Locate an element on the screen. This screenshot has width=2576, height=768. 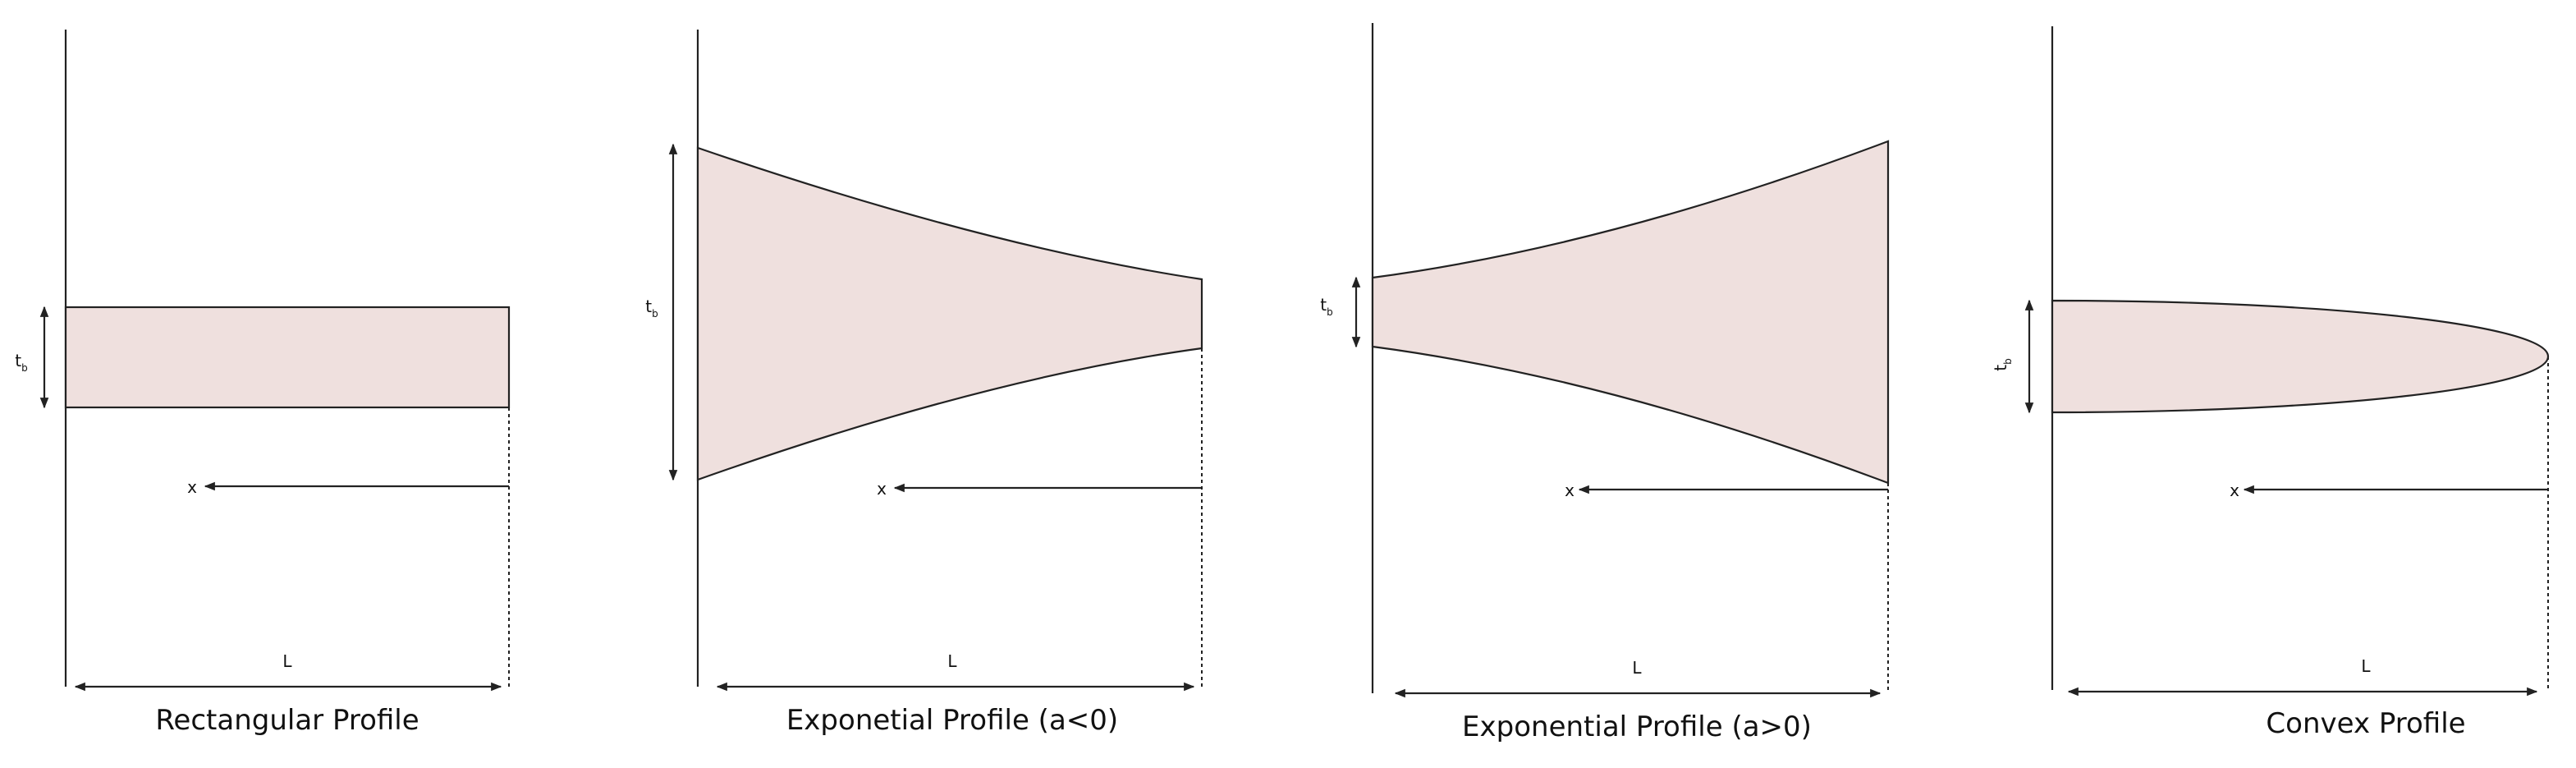
caption: Exponential Profile (a>0) is located at coordinates (1637, 727).